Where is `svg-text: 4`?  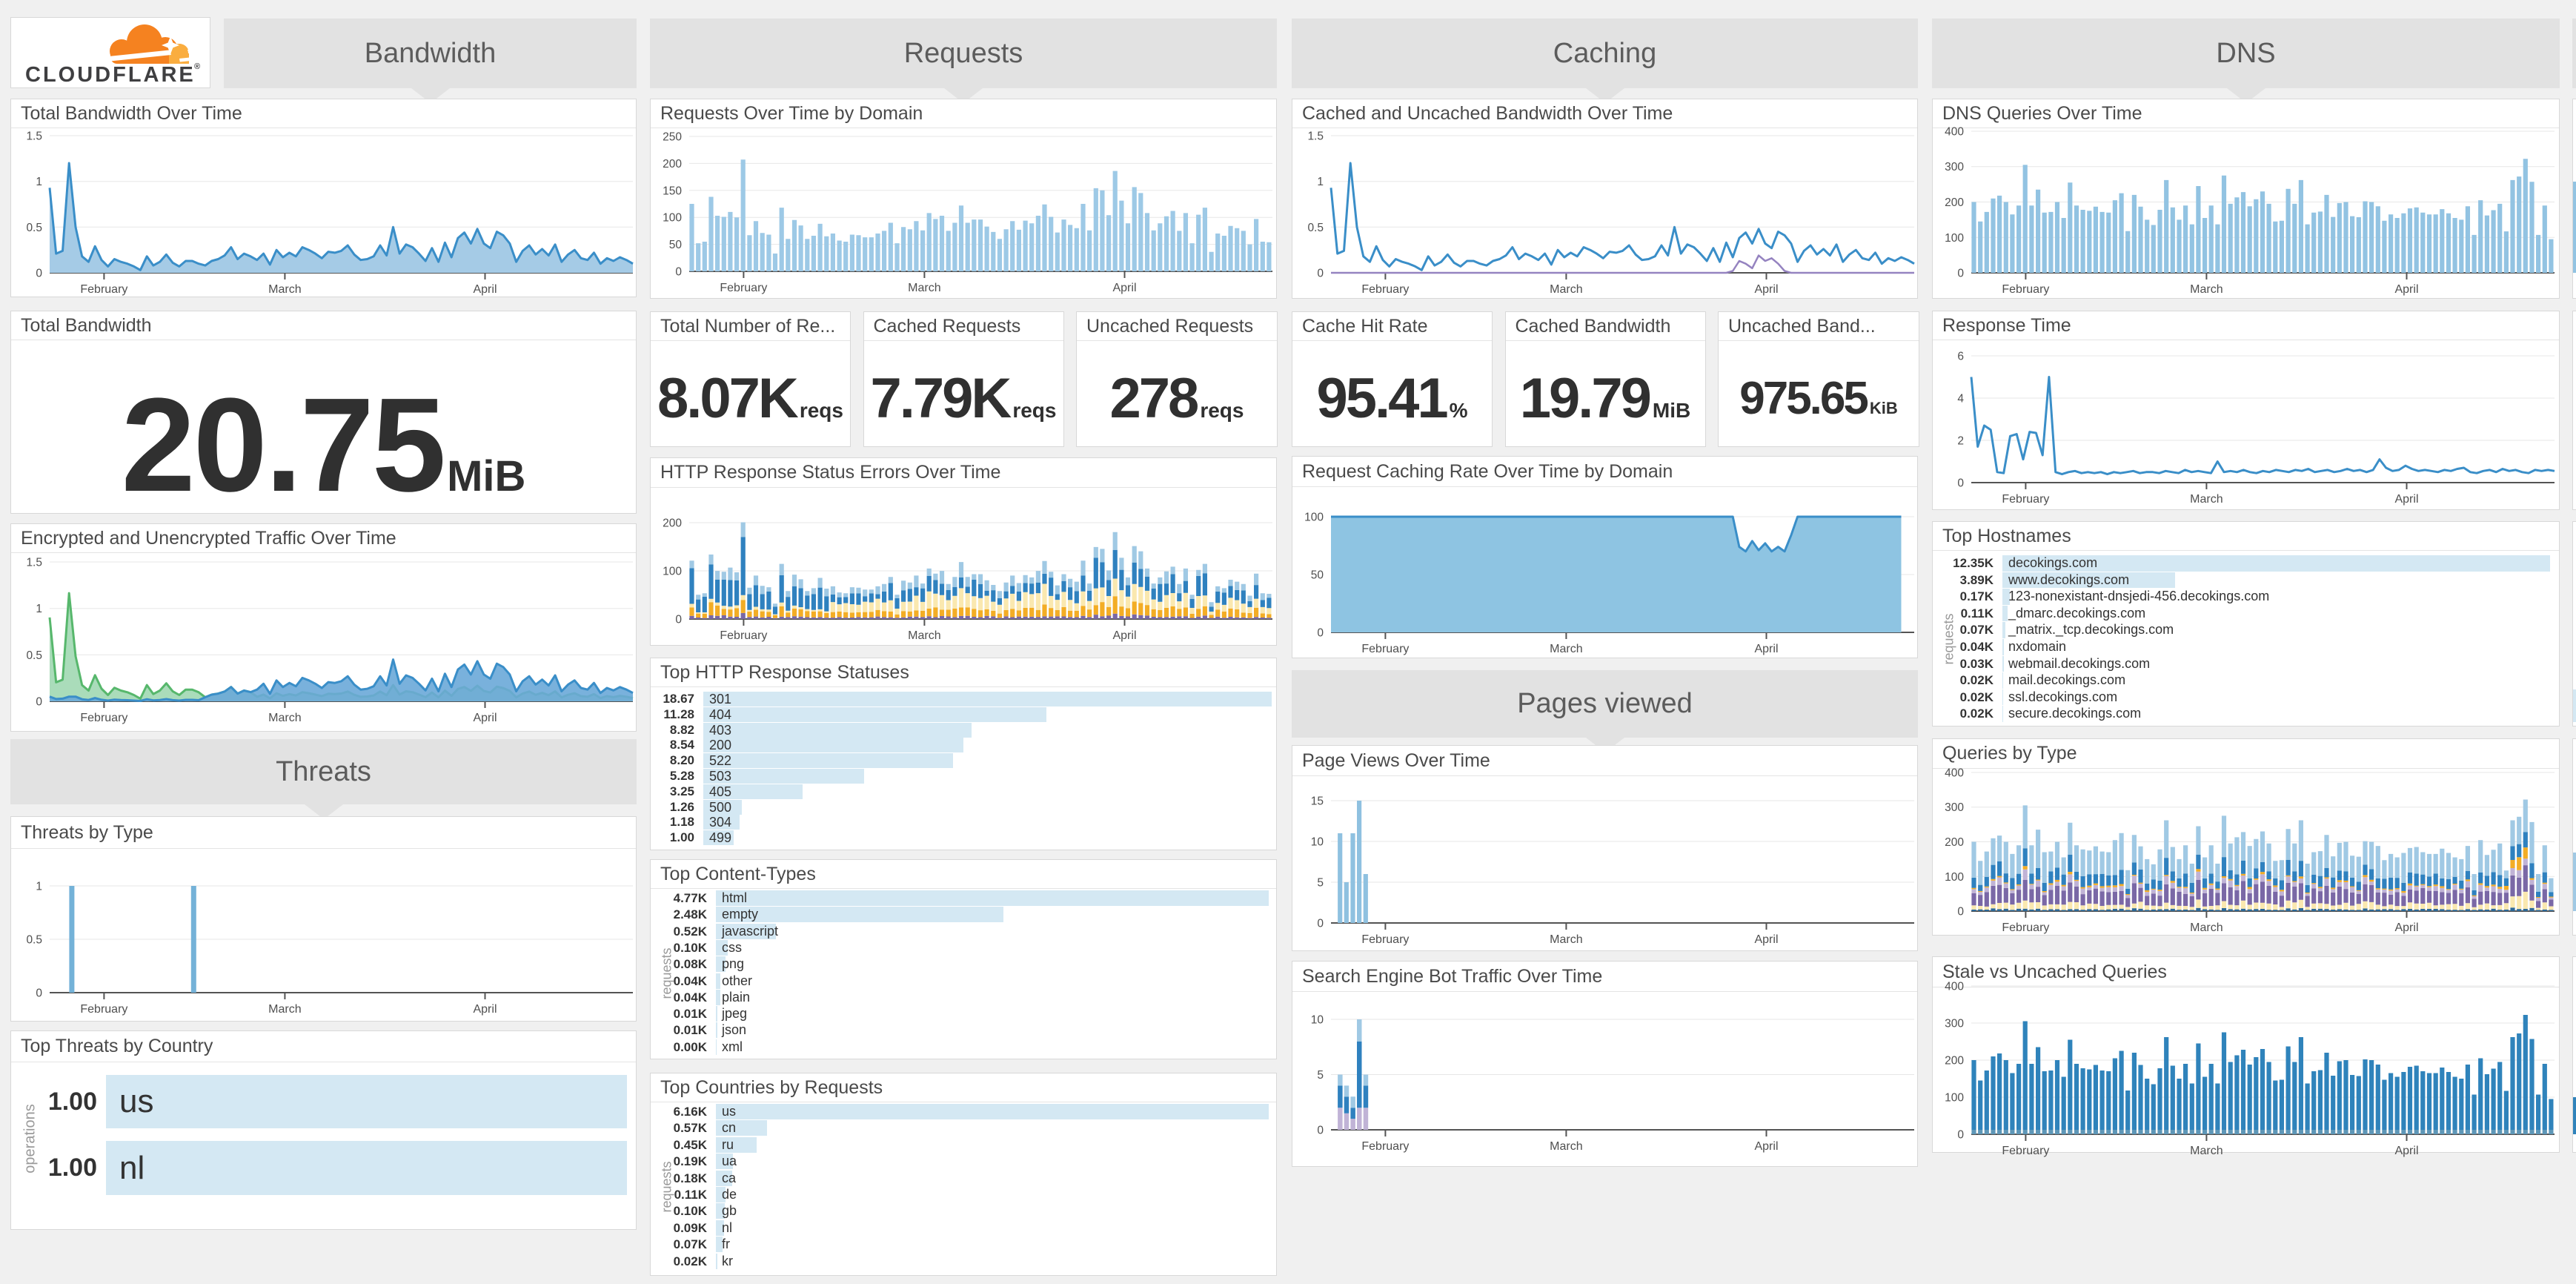 svg-text: 4 is located at coordinates (1960, 399).